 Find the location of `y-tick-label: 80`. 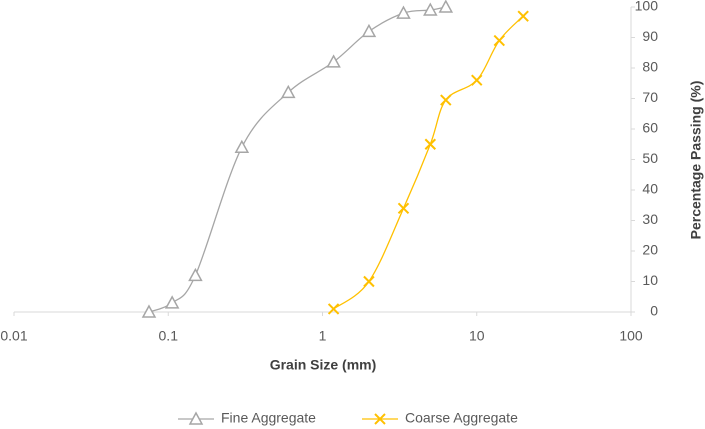

y-tick-label: 80 is located at coordinates (650, 67).